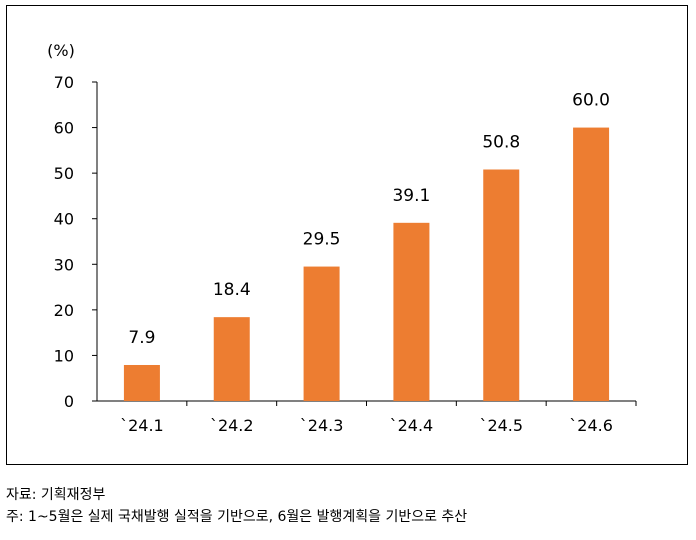  I want to click on y-tick-label: 0, so click(69, 401).